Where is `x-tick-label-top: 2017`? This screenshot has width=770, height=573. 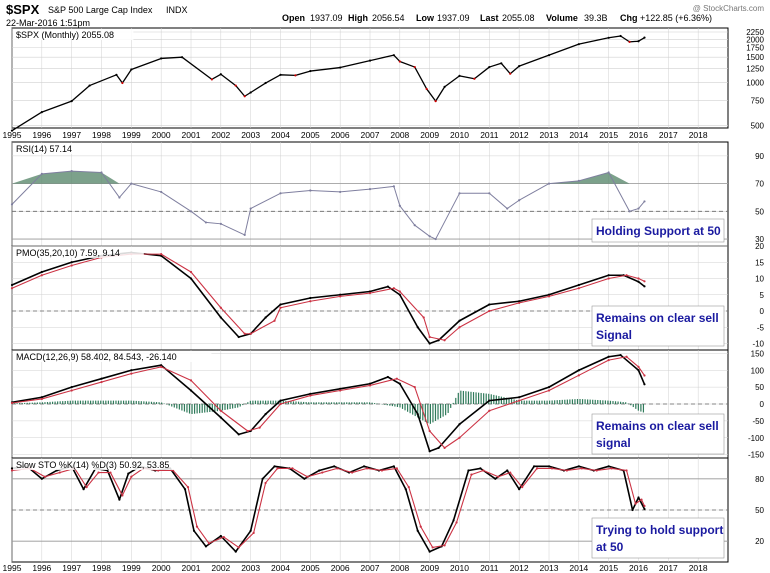 x-tick-label-top: 2017 is located at coordinates (668, 135).